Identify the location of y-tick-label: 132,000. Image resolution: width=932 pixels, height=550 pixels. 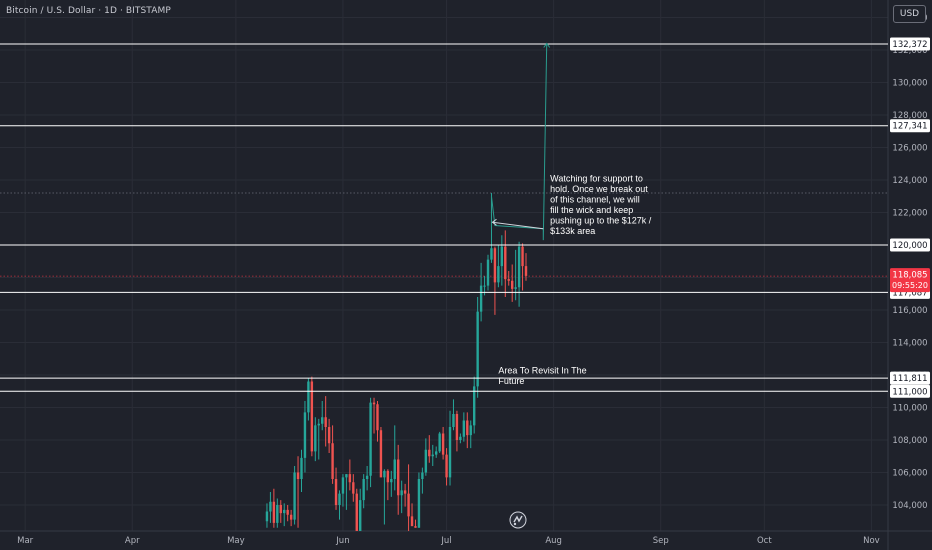
(909, 51).